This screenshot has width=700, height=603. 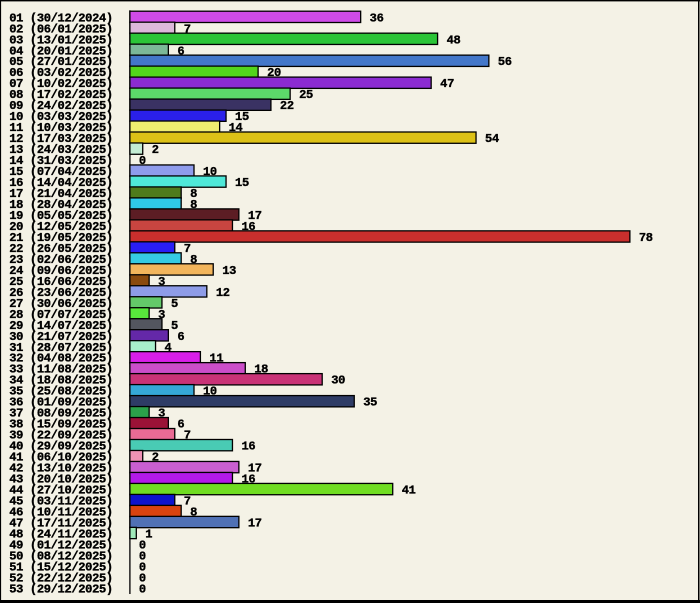 What do you see at coordinates (61, 183) in the screenshot?
I see `svg-text: 16 (14/04/2025)` at bounding box center [61, 183].